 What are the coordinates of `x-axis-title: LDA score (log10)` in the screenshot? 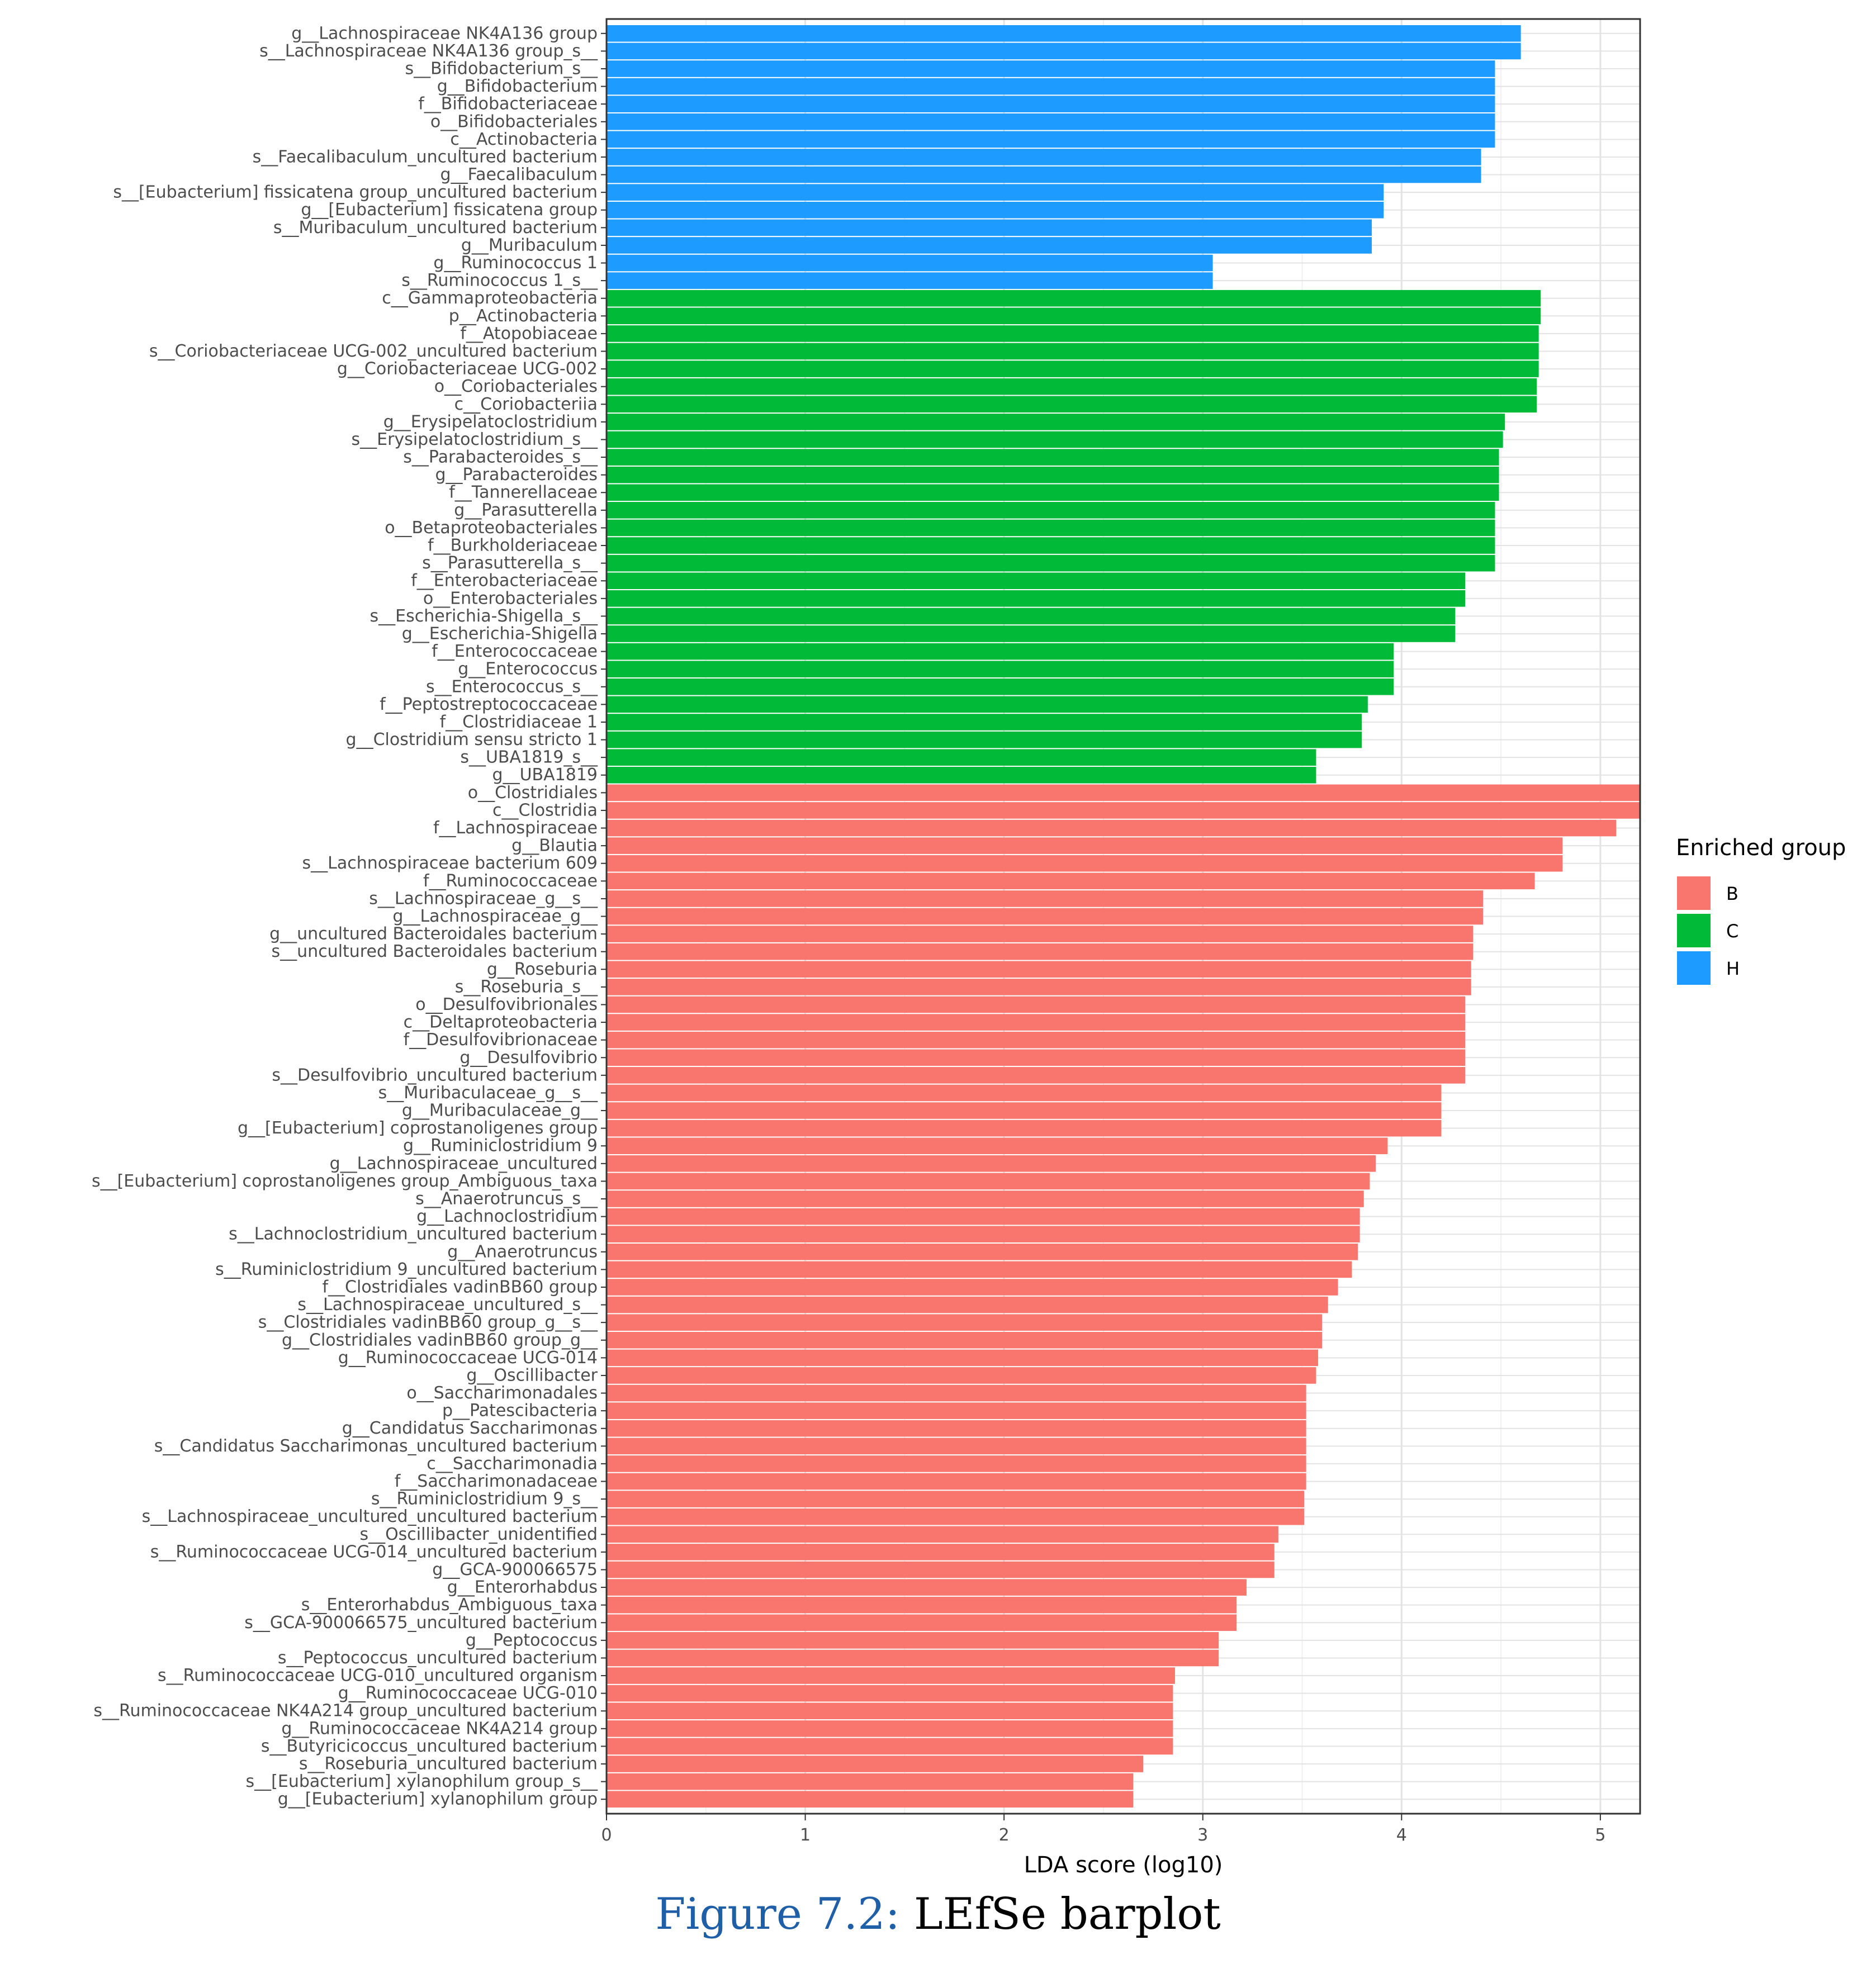 It's located at (1123, 1865).